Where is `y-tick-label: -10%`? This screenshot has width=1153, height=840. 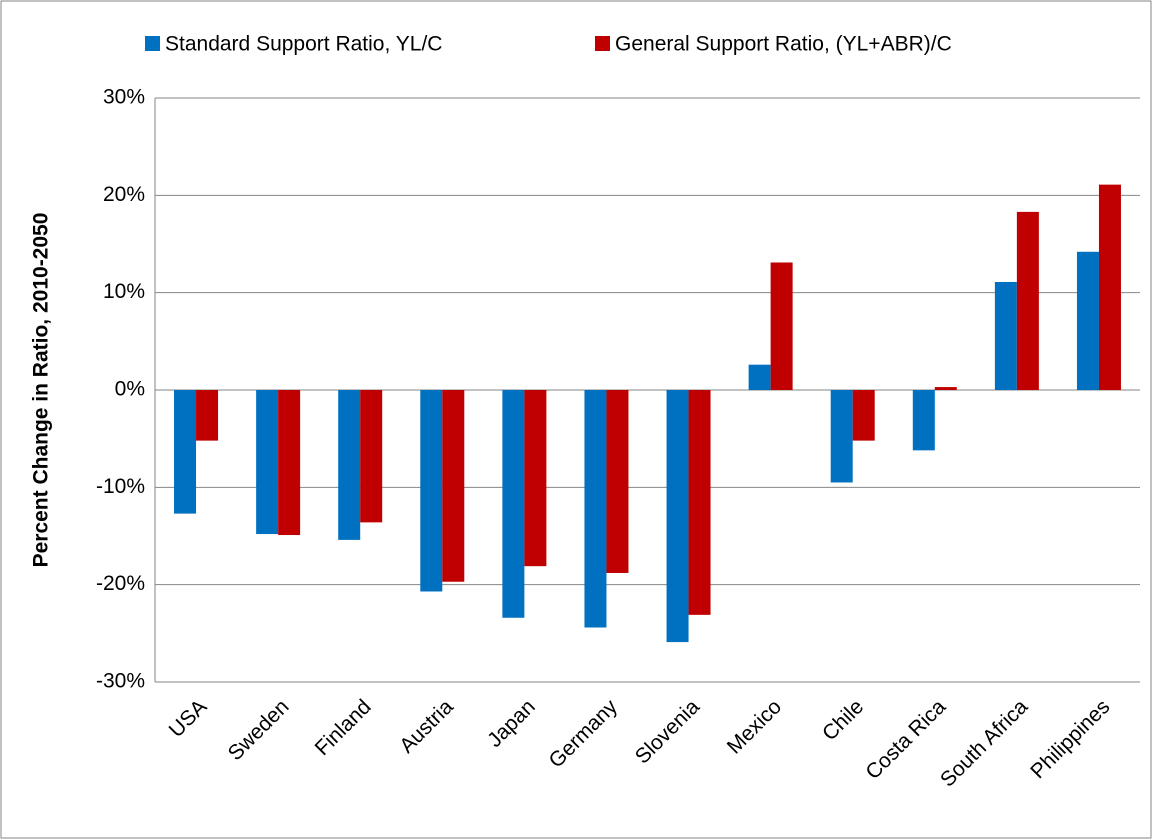 y-tick-label: -10% is located at coordinates (120, 486).